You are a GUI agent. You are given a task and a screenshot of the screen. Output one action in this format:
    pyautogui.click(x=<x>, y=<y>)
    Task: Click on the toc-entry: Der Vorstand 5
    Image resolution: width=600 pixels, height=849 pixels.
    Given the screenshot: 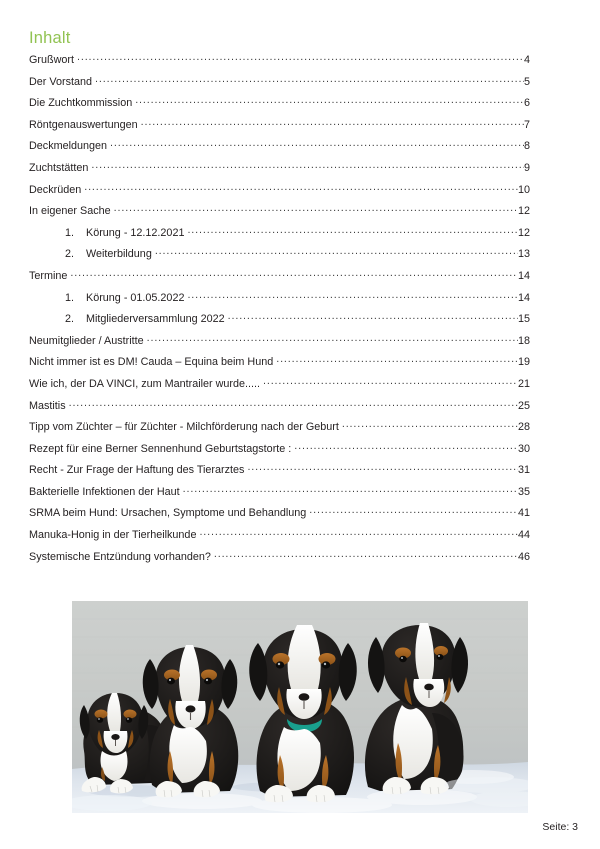 What is the action you would take?
    pyautogui.click(x=279, y=85)
    